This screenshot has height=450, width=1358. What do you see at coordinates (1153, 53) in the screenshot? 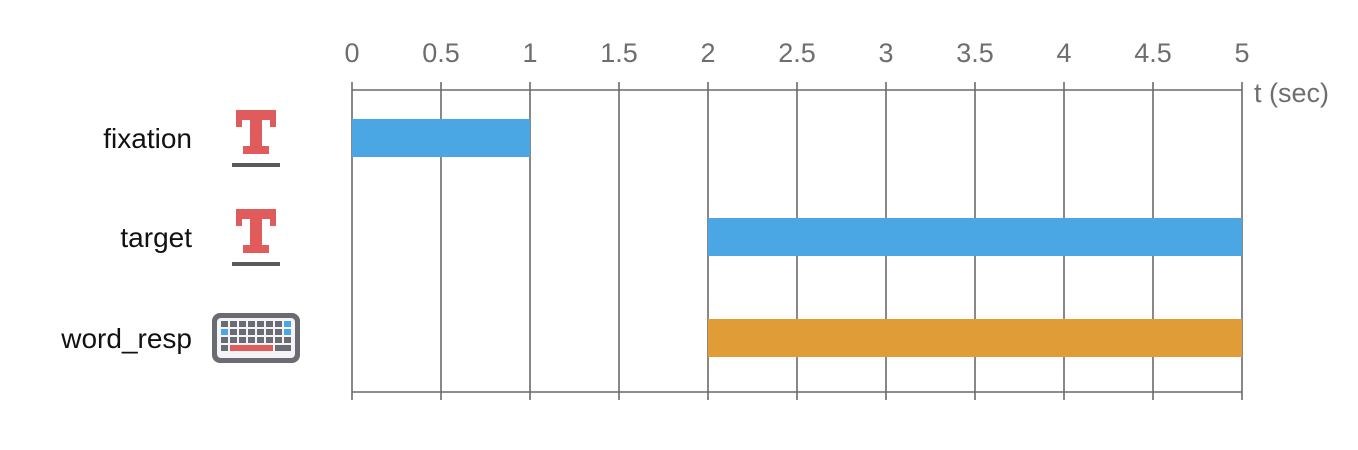
I see `x-tick-label: 4.5` at bounding box center [1153, 53].